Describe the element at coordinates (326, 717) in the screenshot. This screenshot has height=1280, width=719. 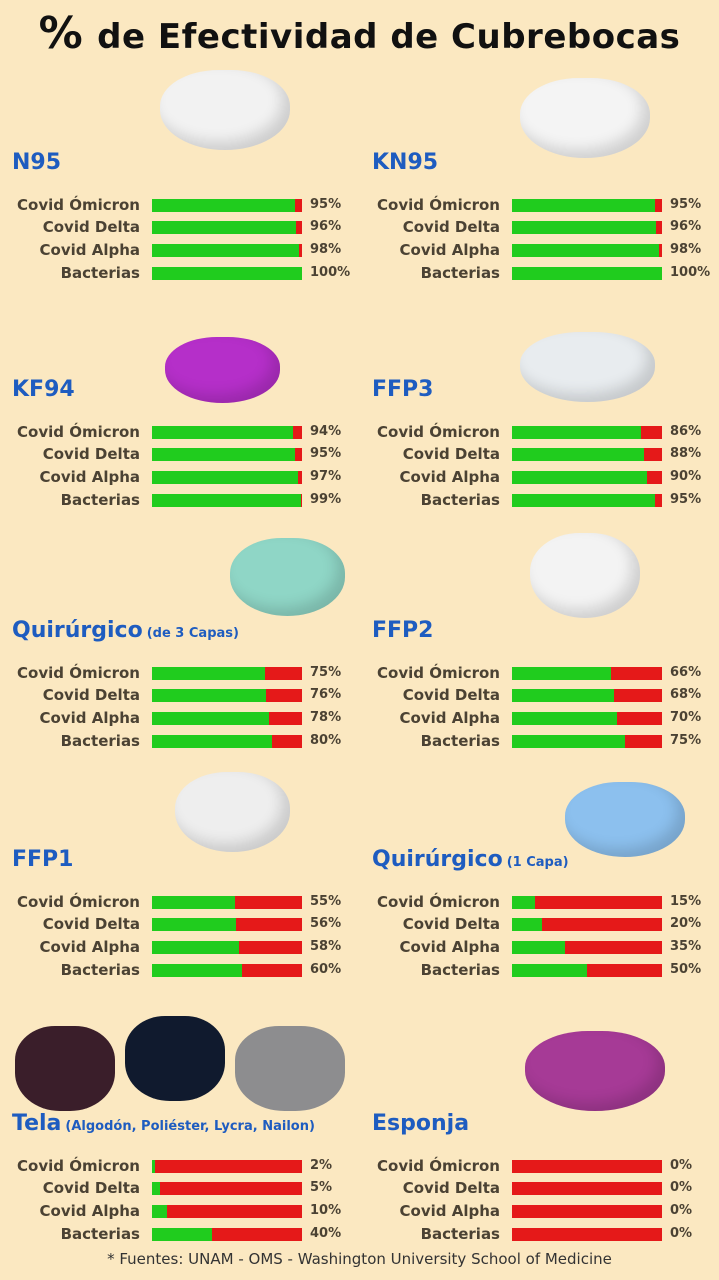
I see `value-label: 78%` at that location.